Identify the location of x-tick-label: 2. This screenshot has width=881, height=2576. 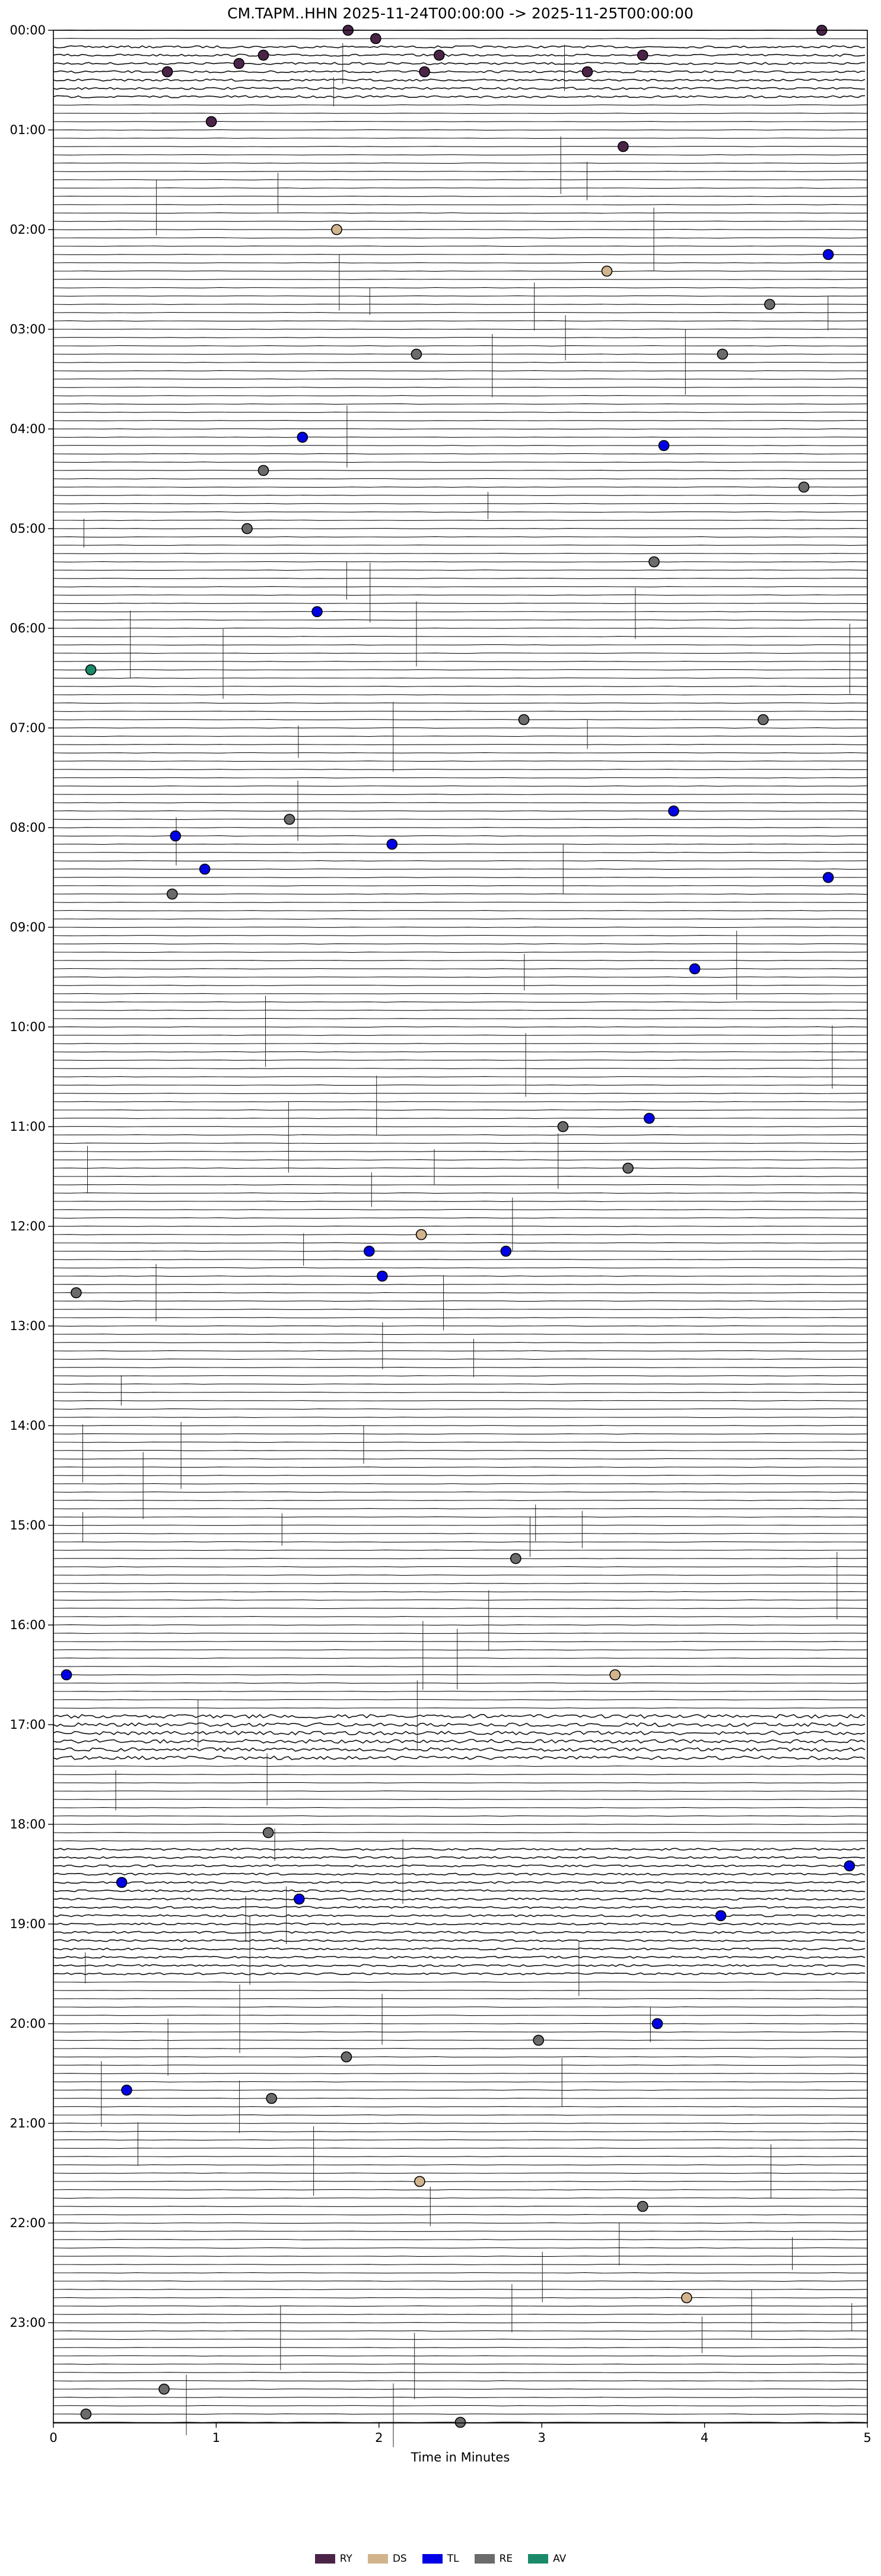
(379, 2438).